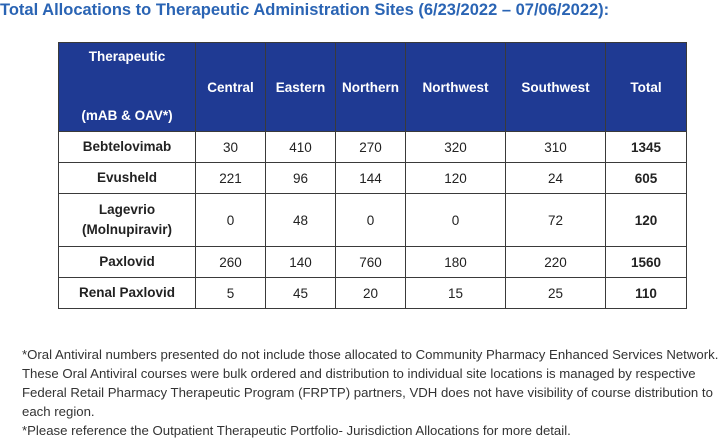 The image size is (723, 448). I want to click on cell-northwest: 320, so click(455, 147).